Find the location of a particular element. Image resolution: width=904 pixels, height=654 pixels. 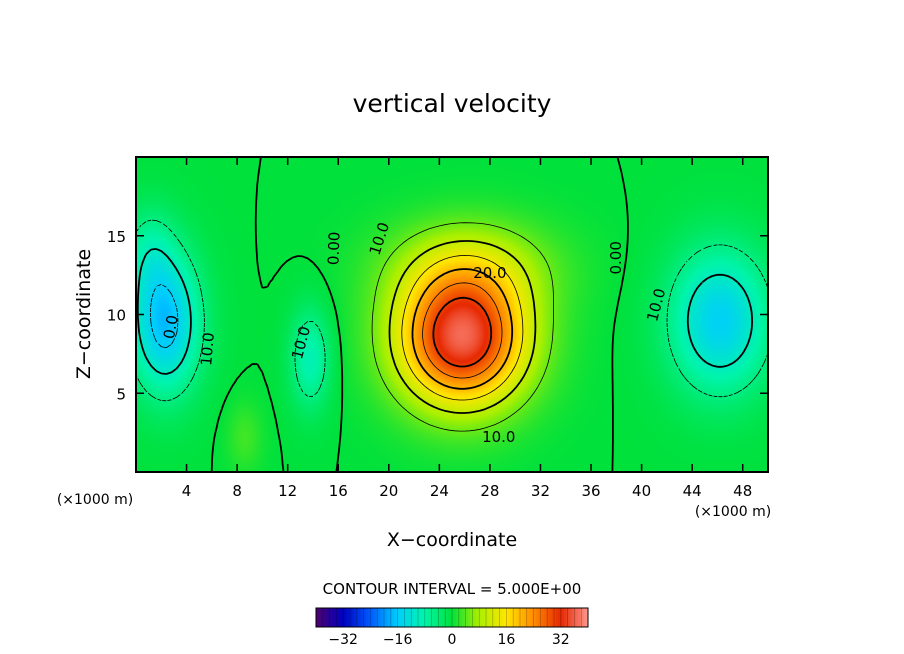

x-tick-label: 36 is located at coordinates (590, 491).